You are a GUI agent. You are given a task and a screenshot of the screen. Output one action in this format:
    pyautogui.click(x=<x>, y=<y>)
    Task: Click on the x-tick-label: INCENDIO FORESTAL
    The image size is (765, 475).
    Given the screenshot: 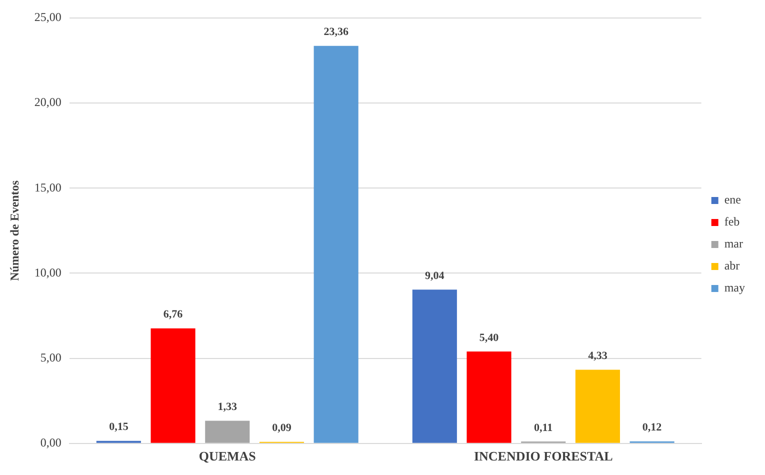 What is the action you would take?
    pyautogui.click(x=544, y=456)
    